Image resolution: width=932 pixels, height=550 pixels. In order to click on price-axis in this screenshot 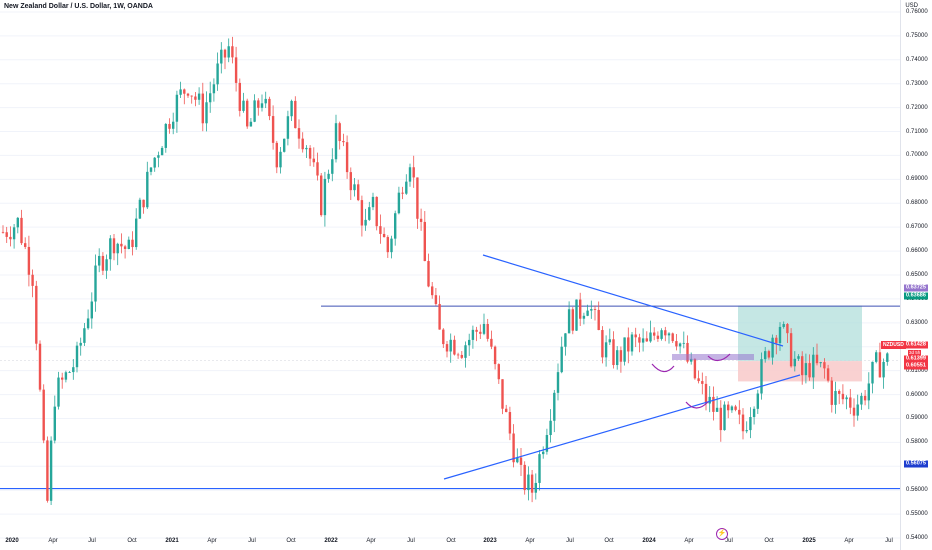, I will do `click(916, 275)`.